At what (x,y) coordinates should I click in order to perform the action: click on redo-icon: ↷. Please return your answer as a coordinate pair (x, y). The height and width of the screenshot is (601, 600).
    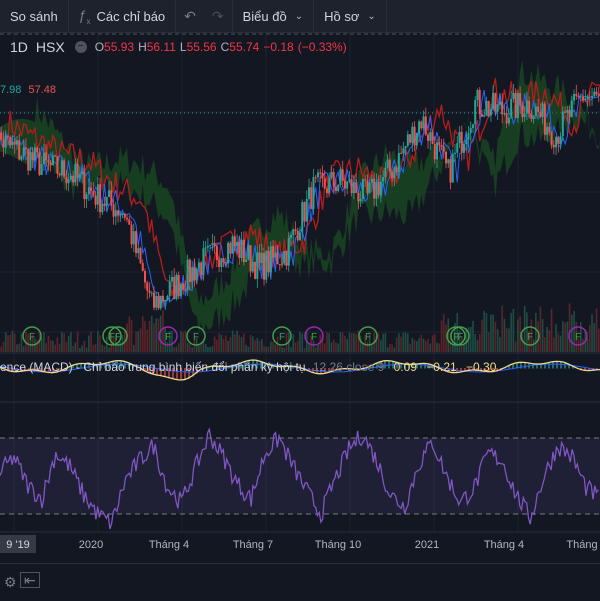
    Looking at the image, I should click on (217, 15).